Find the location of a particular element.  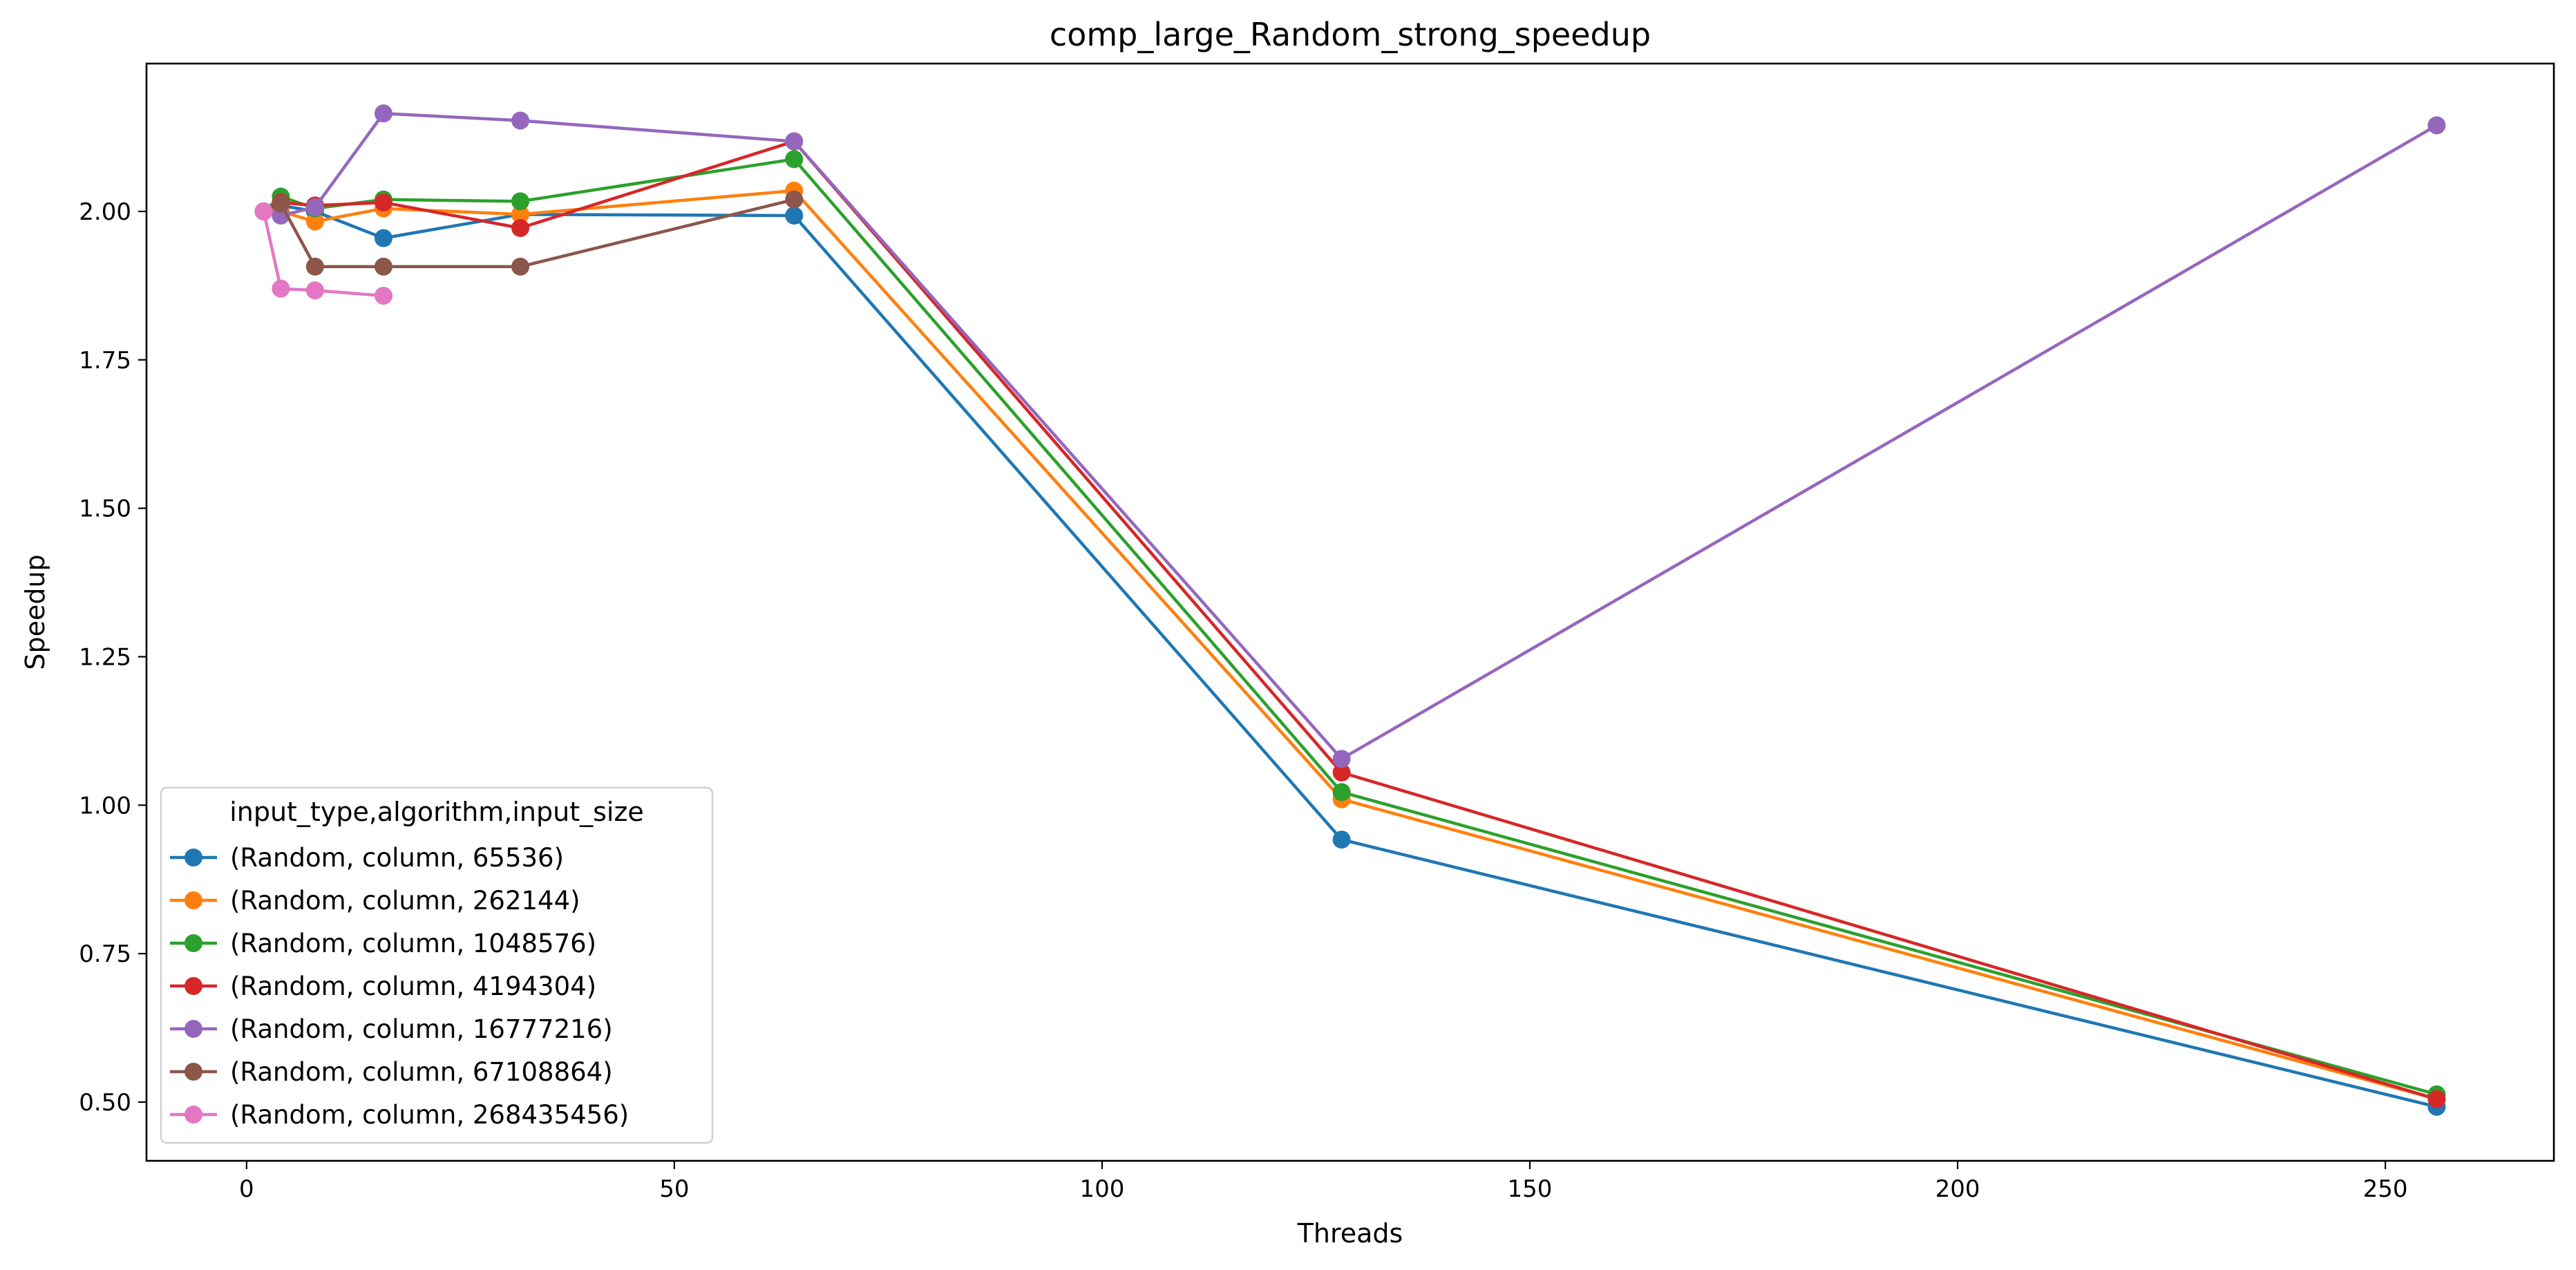

legend-label: (Random, column, 1048576) is located at coordinates (413, 943).